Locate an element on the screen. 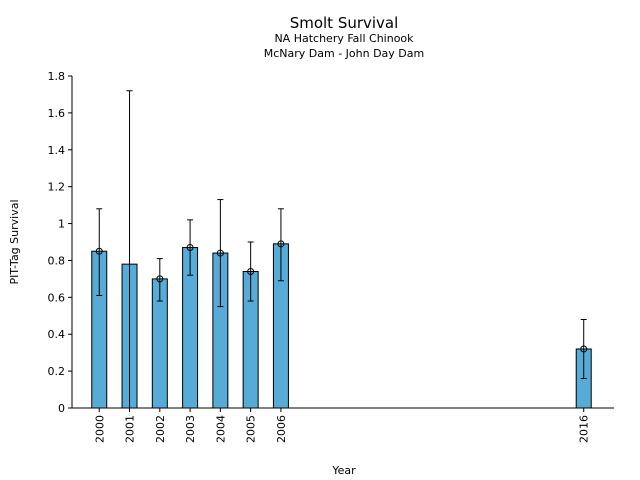  x-tick-label: 2016 is located at coordinates (584, 429).